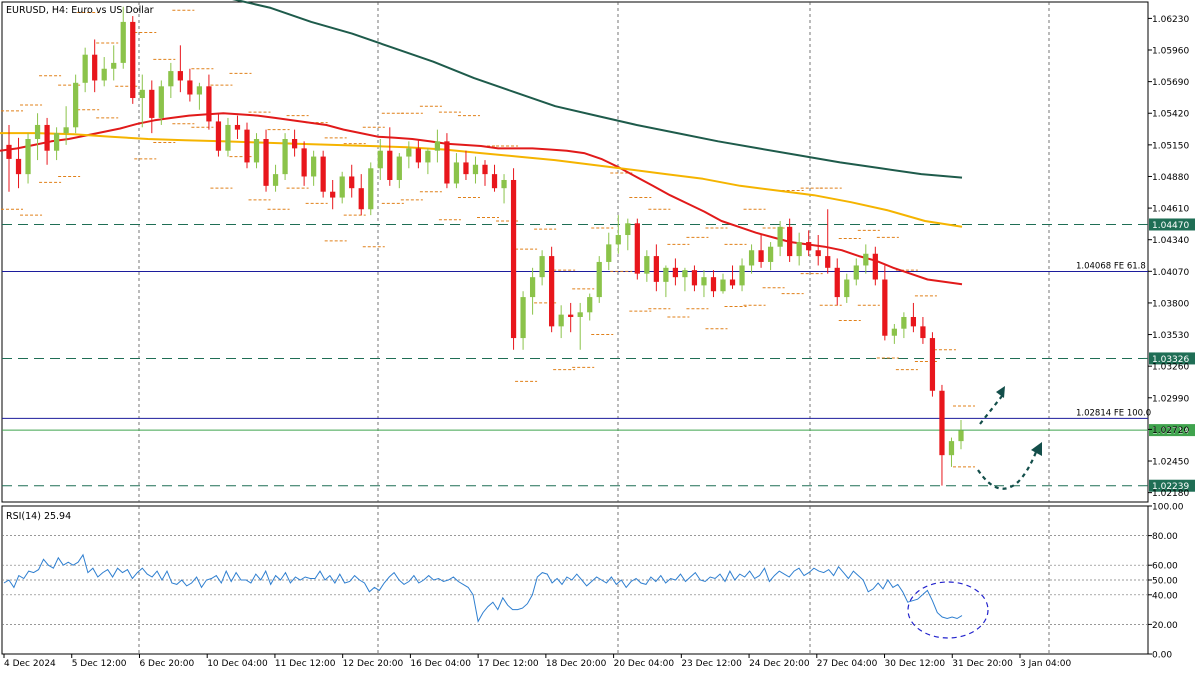 This screenshot has width=1200, height=675. I want to click on price-level-tag-label: 1.02239, so click(1170, 487).